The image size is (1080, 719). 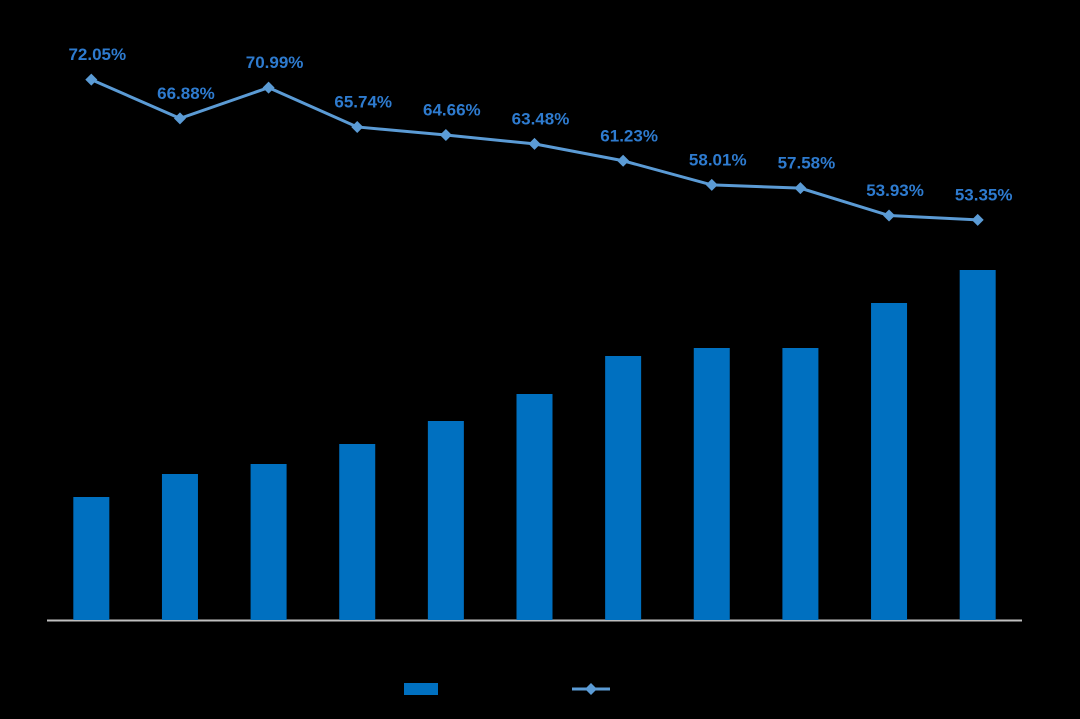 What do you see at coordinates (363, 101) in the screenshot?
I see `data-label: 65.74%` at bounding box center [363, 101].